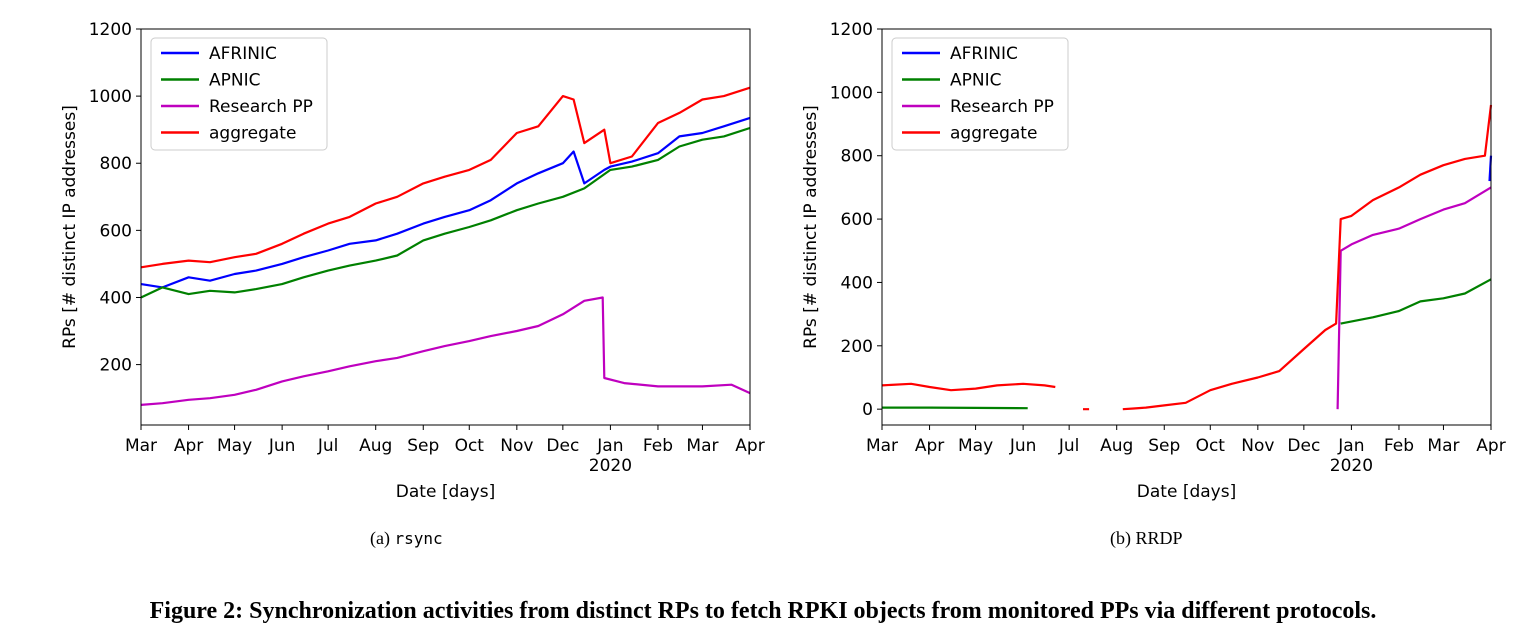  Describe the element at coordinates (1120, 538) in the screenshot. I see `subcaption-b-label: (b)` at that location.